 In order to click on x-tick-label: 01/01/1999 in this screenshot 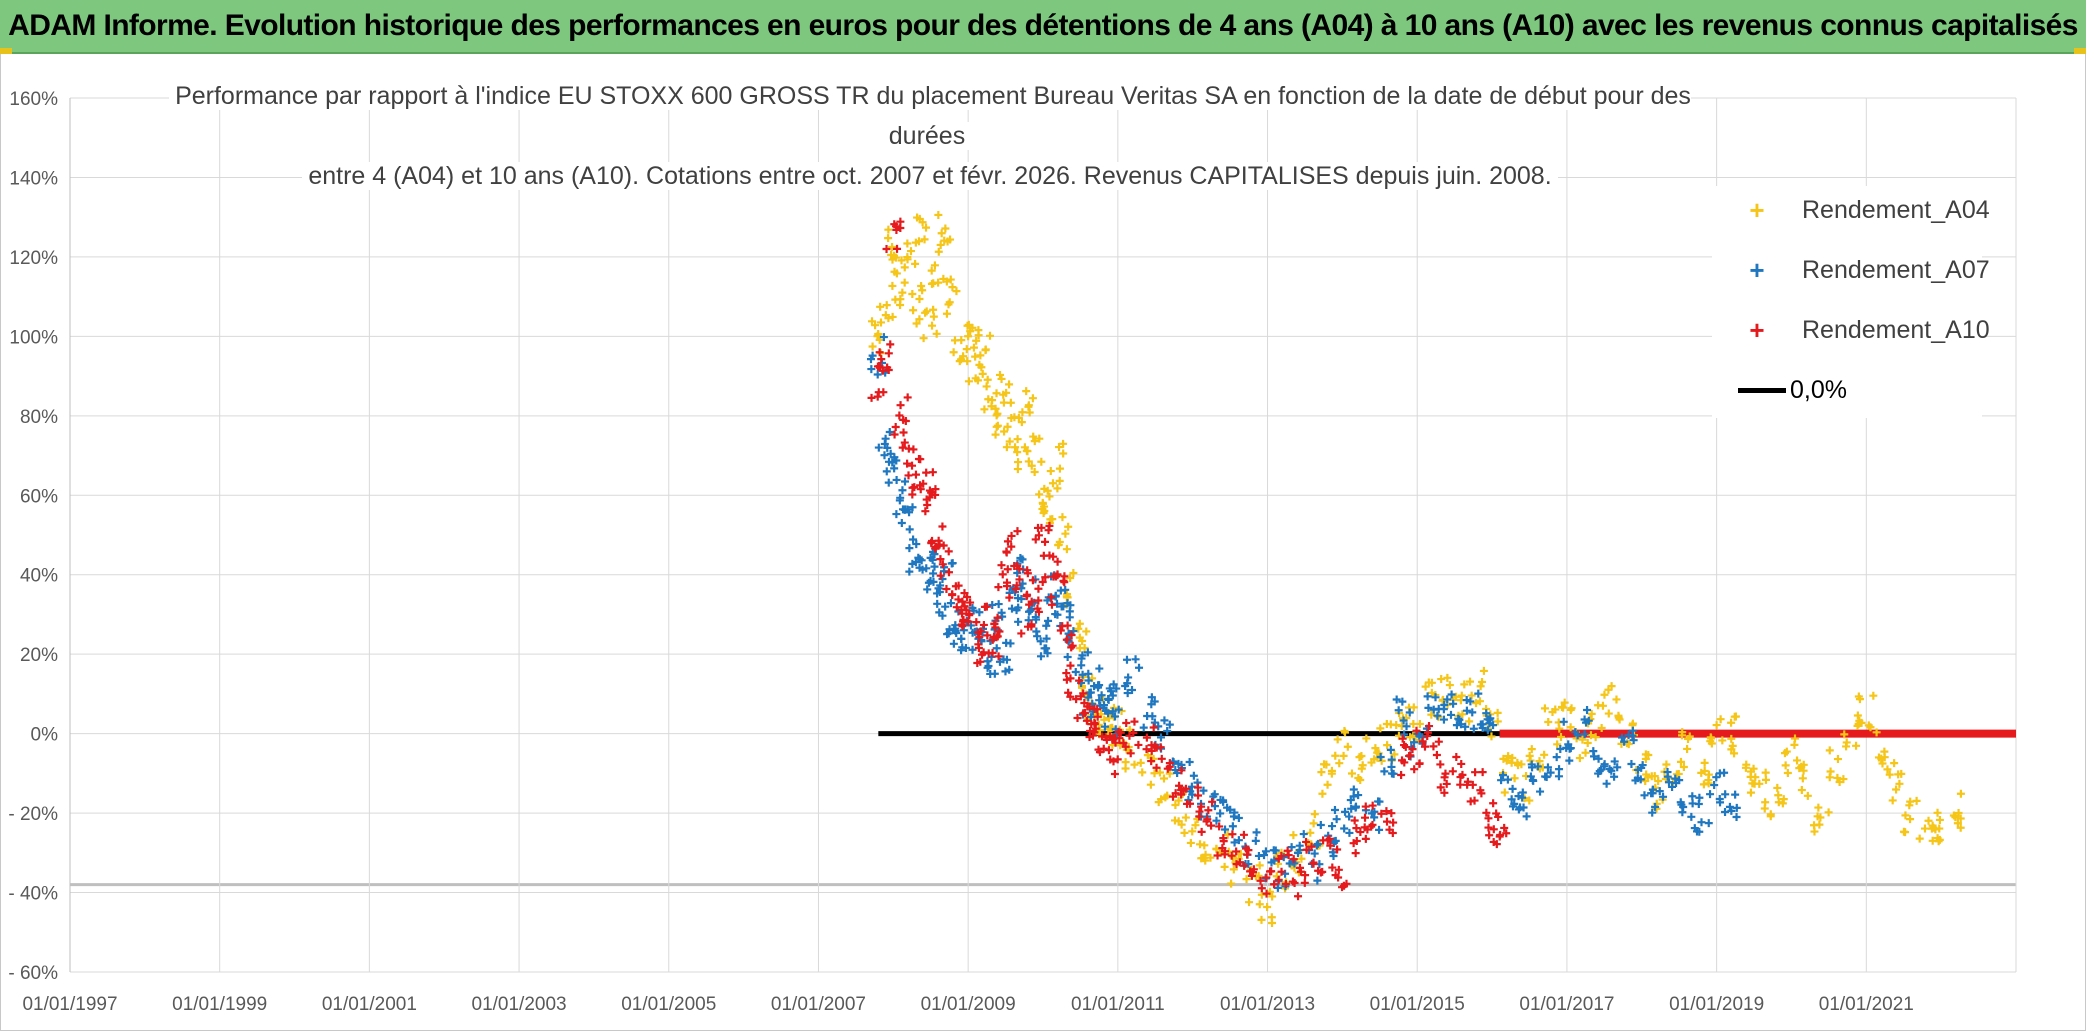, I will do `click(219, 1004)`.